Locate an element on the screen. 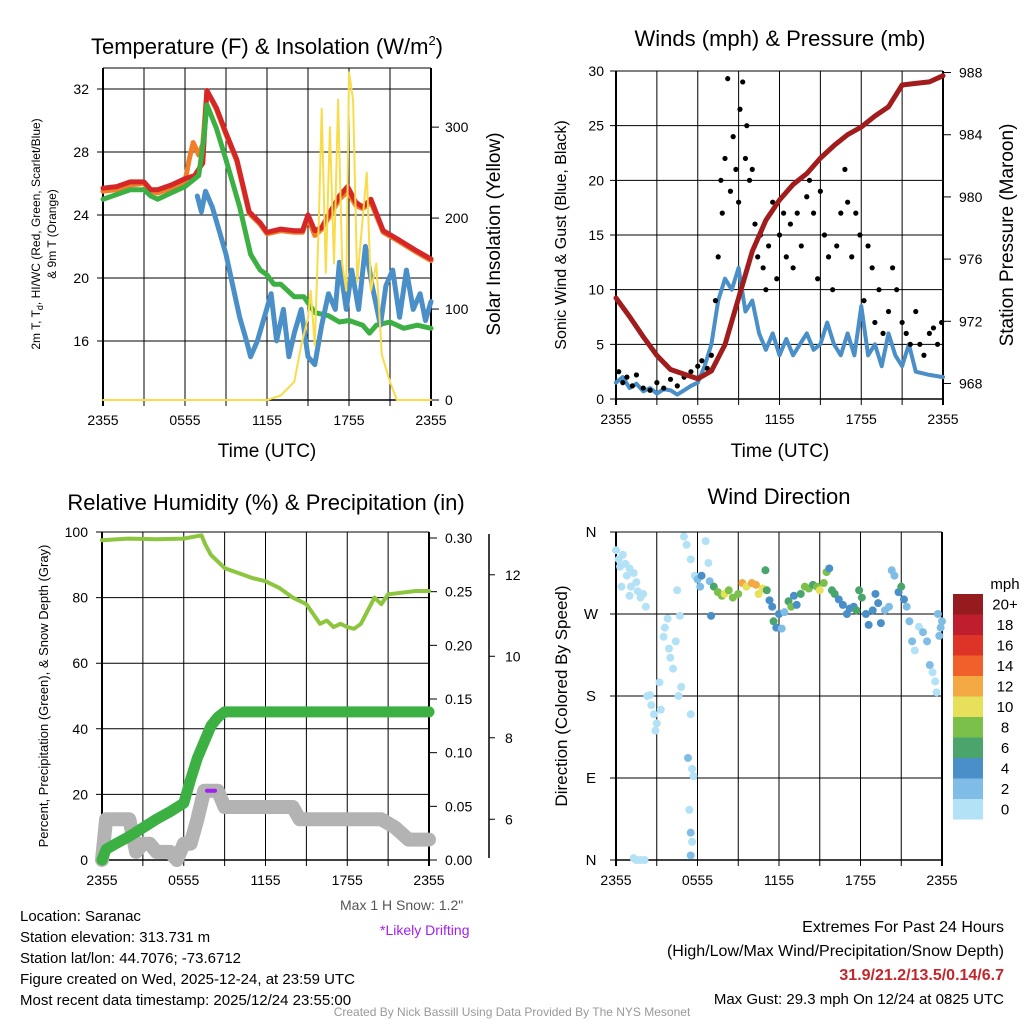 The height and width of the screenshot is (1024, 1024). y2-tick-label: 300 is located at coordinates (457, 127).